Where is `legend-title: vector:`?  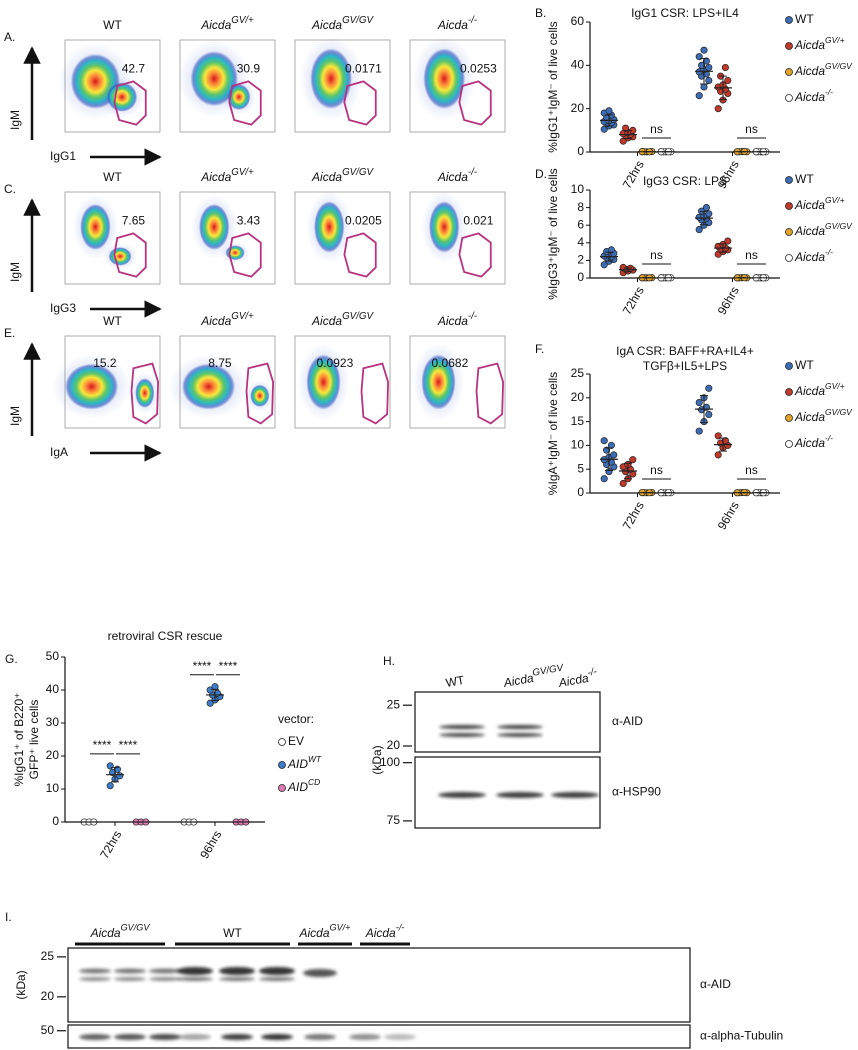
legend-title: vector: is located at coordinates (296, 719).